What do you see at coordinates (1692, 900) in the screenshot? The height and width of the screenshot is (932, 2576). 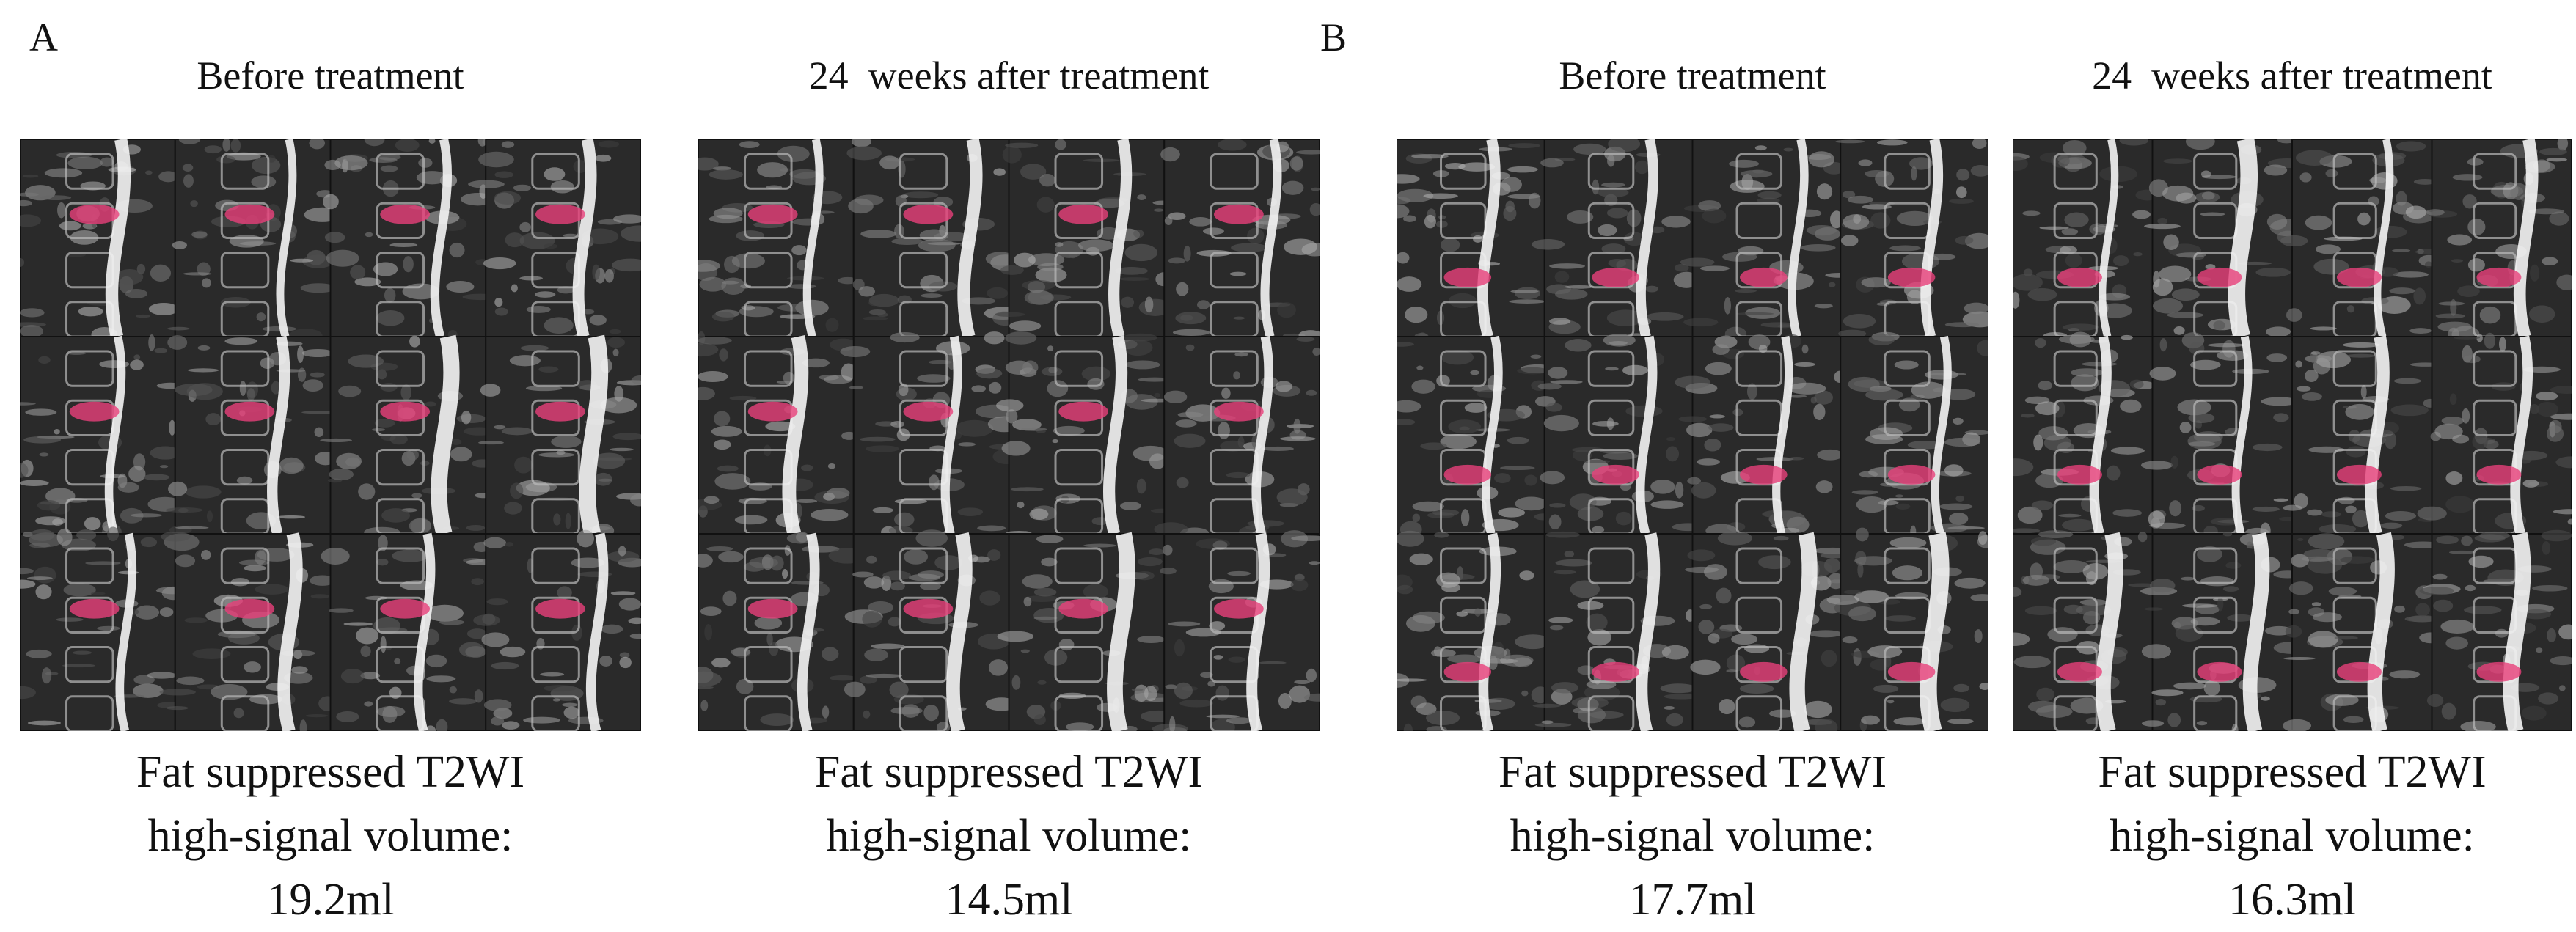 I see `caption-line: 17.7ml` at bounding box center [1692, 900].